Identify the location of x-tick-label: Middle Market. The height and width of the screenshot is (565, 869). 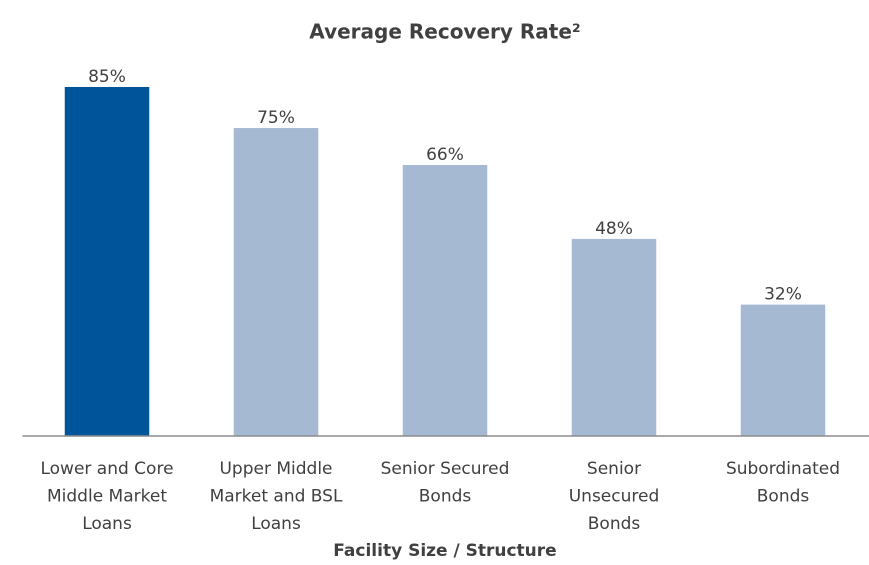
(107, 497).